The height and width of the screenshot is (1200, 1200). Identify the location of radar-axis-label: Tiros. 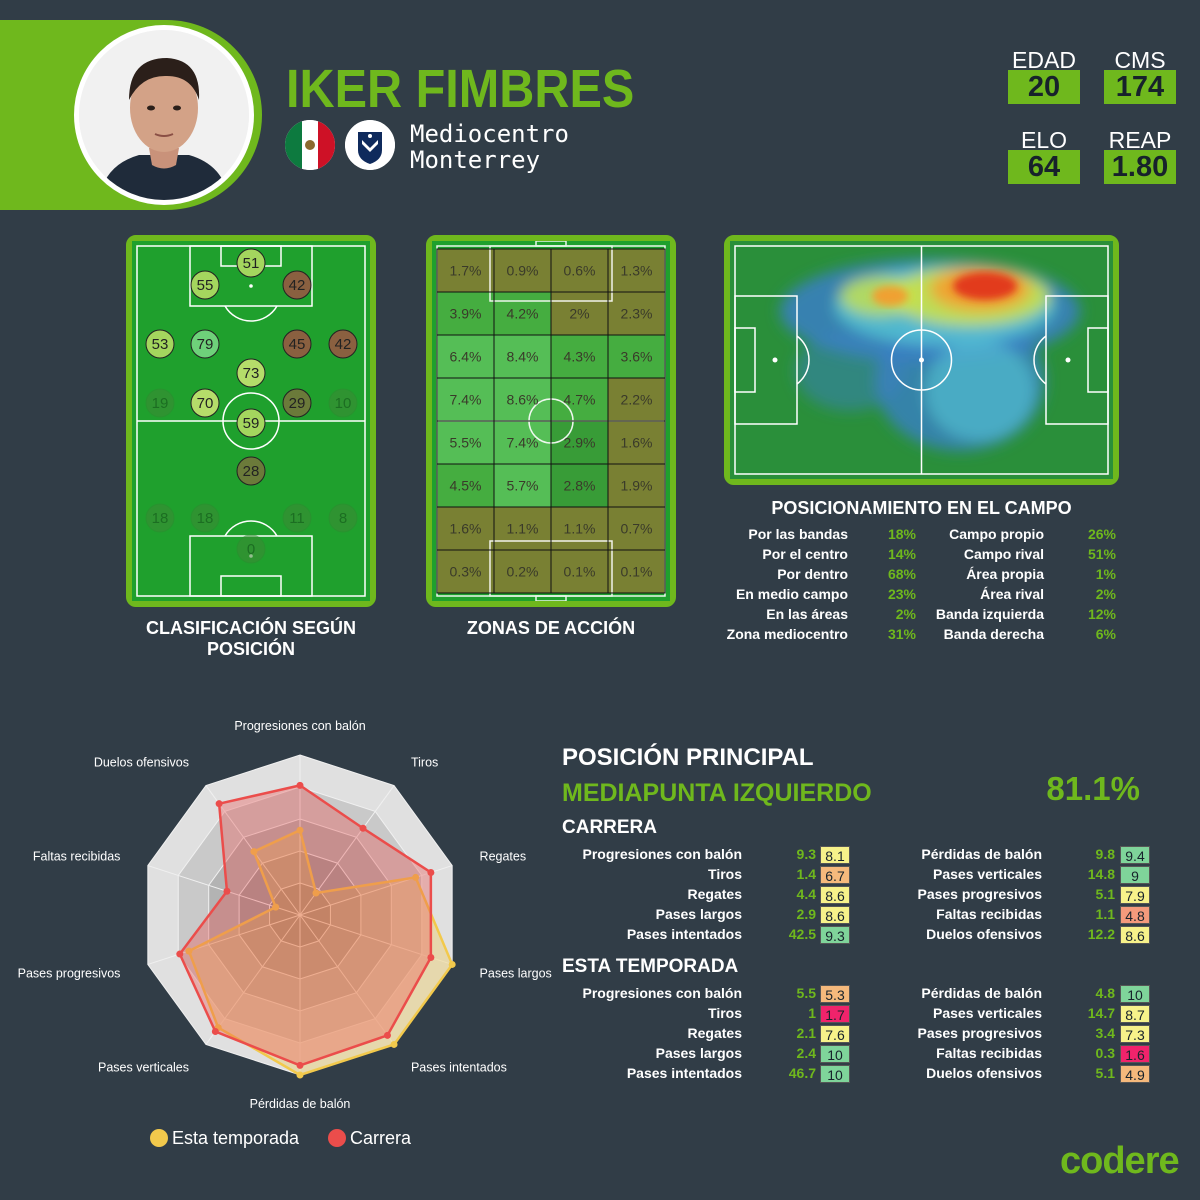
(424, 762).